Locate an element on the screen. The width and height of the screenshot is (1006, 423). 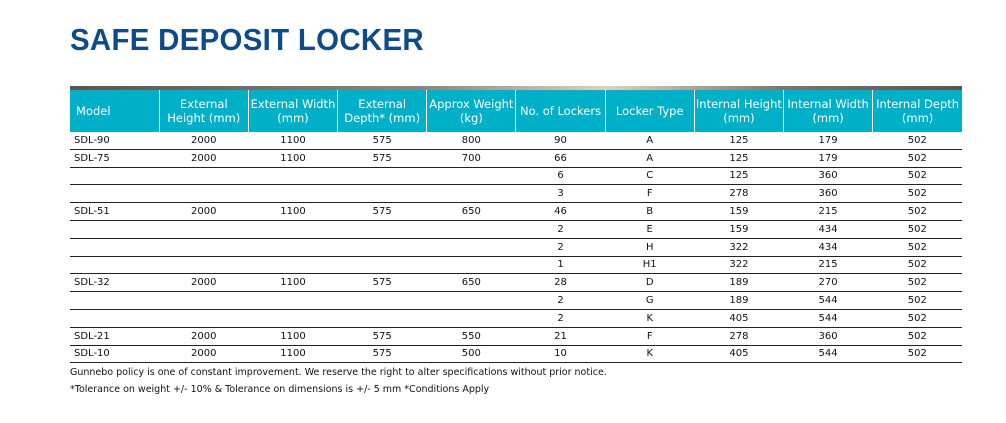
table-cell: 66 is located at coordinates (560, 158).